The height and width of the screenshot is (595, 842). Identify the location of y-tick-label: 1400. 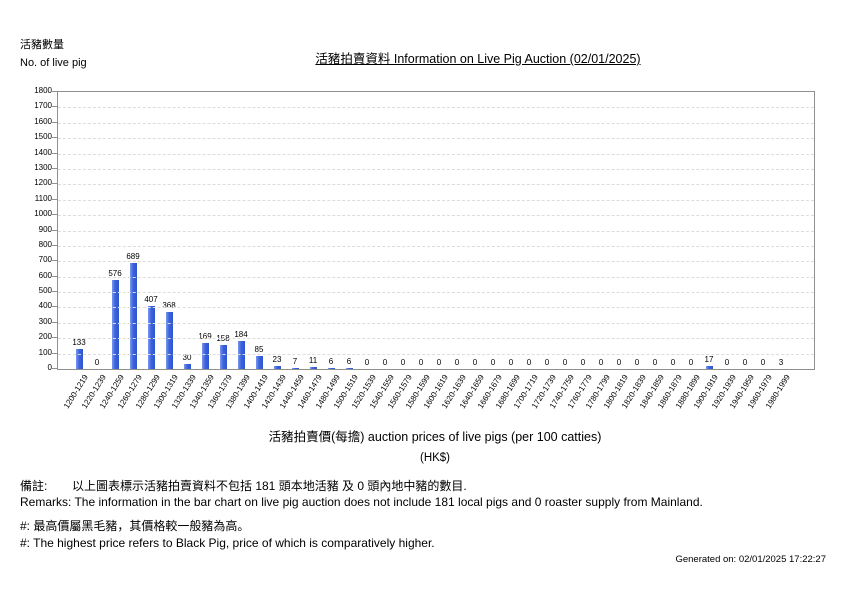
(43, 152).